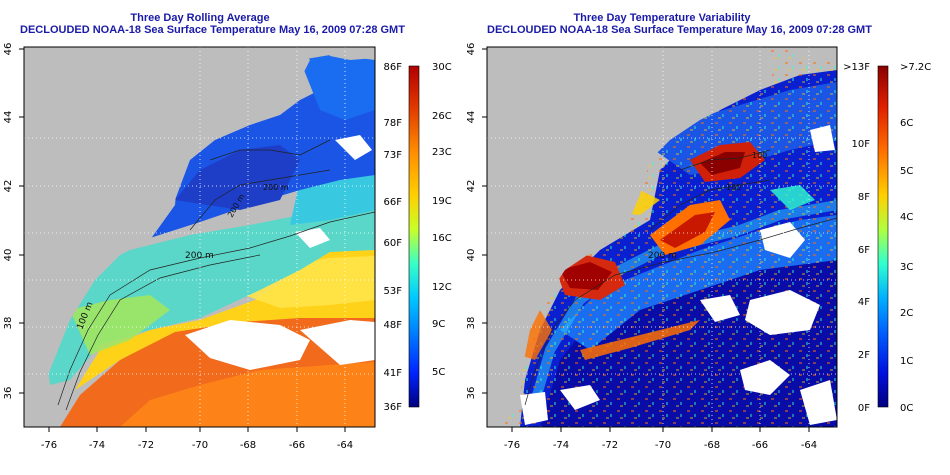  What do you see at coordinates (438, 324) in the screenshot?
I see `left-colorbar-c-label: 9C` at bounding box center [438, 324].